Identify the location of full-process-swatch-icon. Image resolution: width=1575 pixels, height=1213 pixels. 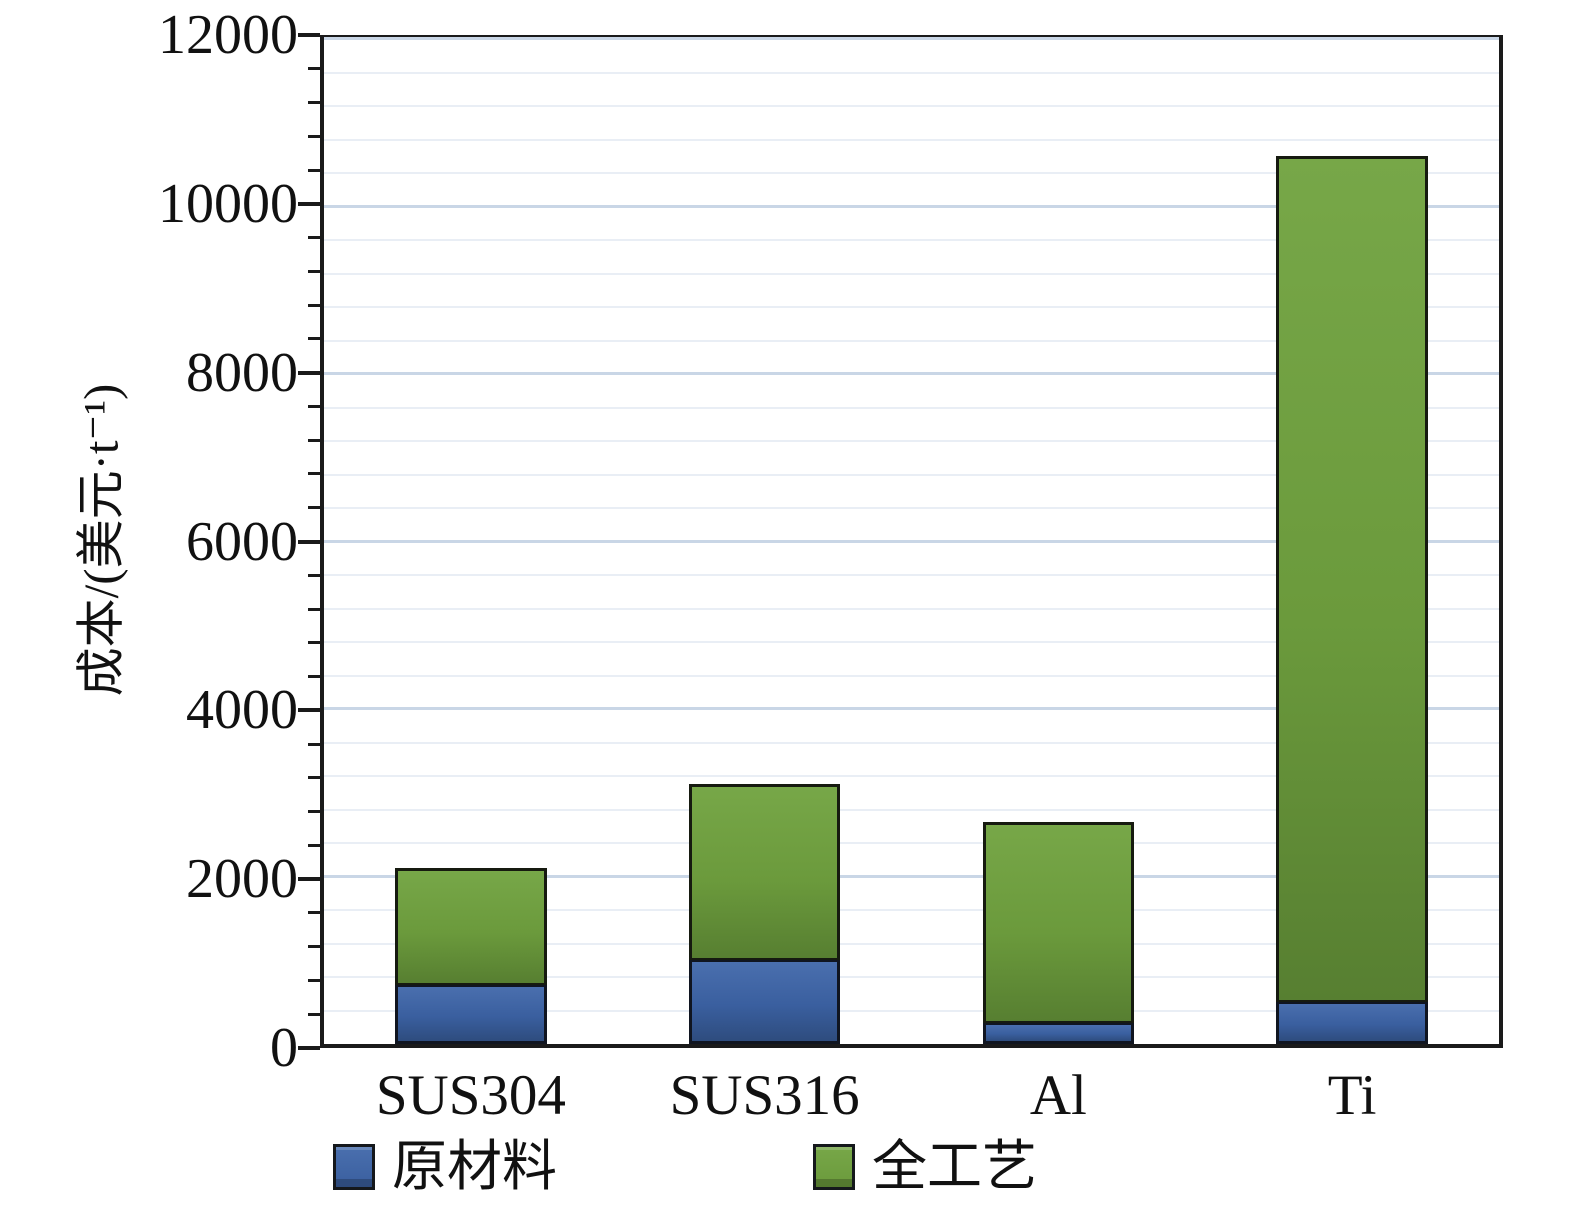
(834, 1167).